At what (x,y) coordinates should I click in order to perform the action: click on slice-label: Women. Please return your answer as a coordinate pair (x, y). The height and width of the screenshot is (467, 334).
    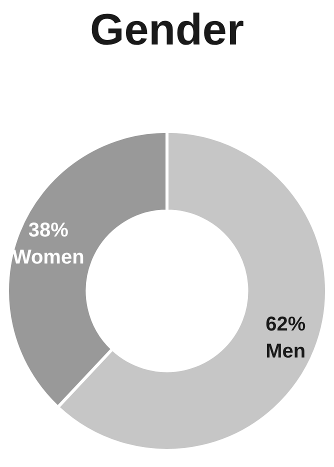
    Looking at the image, I should click on (48, 257).